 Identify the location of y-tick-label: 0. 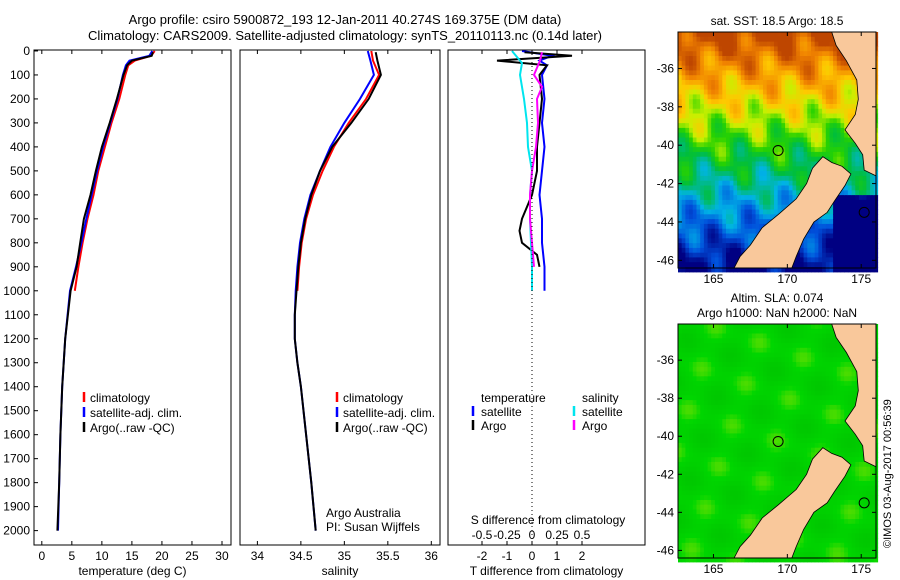
(26, 51).